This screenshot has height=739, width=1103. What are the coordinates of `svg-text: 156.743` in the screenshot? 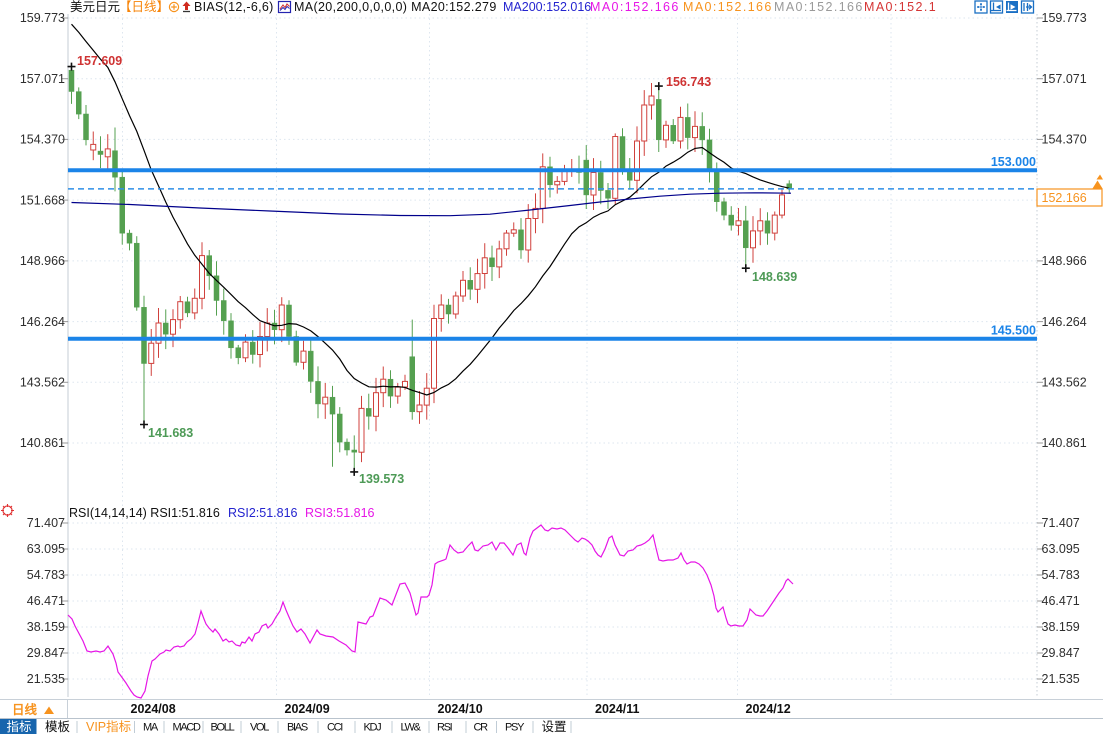 It's located at (688, 82).